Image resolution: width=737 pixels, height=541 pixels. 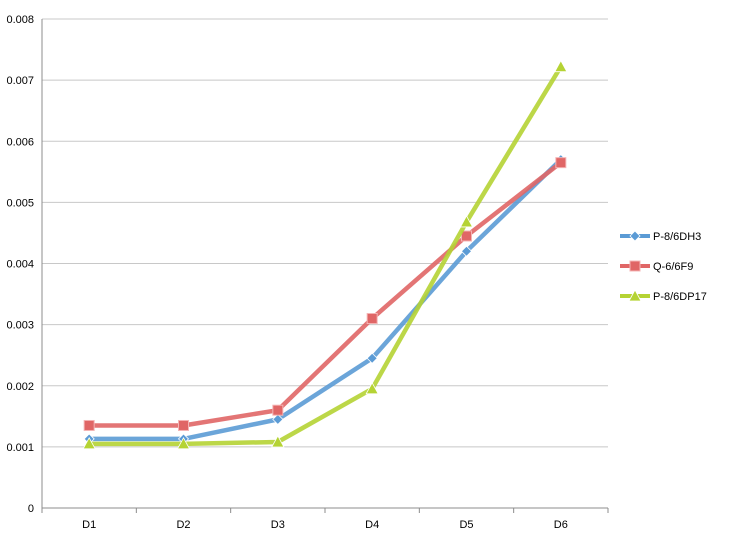 I want to click on y-tick-label: 0.003, so click(x=20, y=326).